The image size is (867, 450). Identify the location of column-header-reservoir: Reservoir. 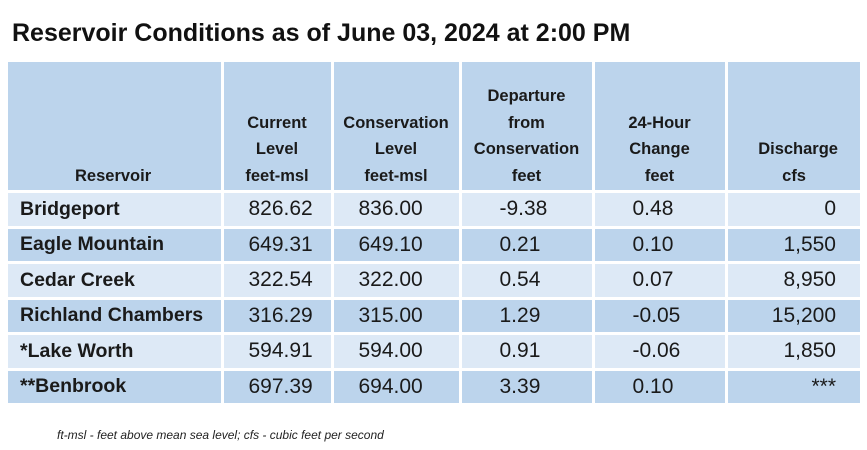
(116, 127).